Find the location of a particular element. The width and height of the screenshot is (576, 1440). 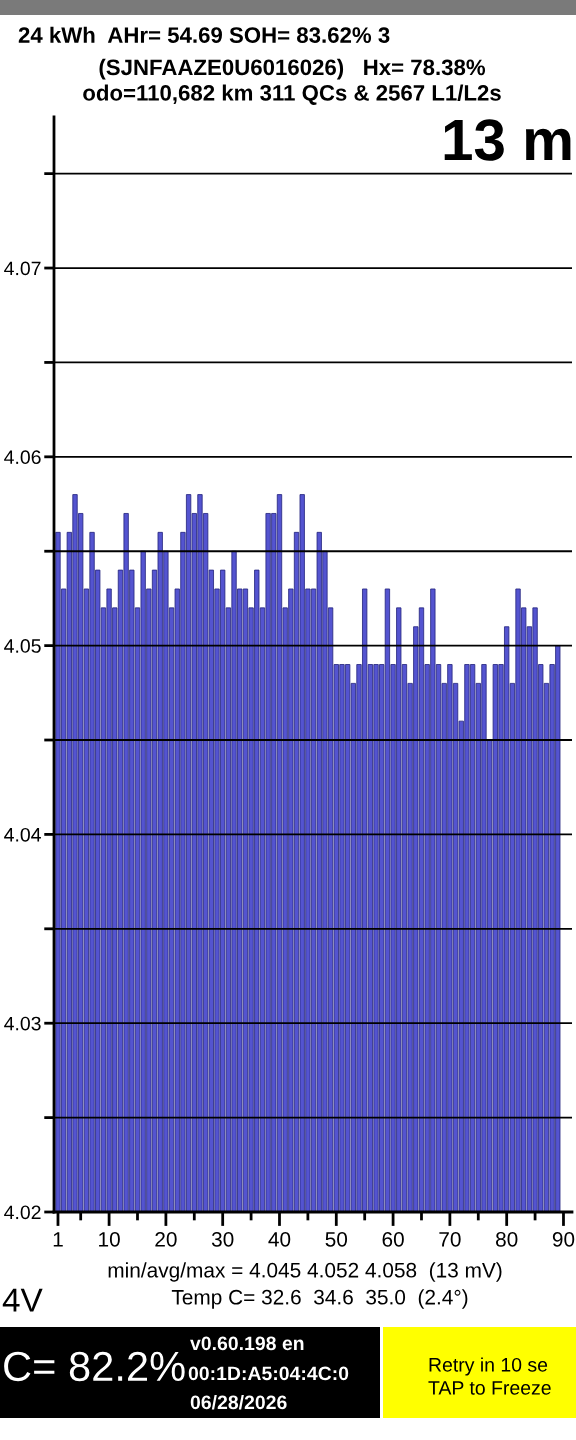

x-tick-label: 90 is located at coordinates (563, 1239).